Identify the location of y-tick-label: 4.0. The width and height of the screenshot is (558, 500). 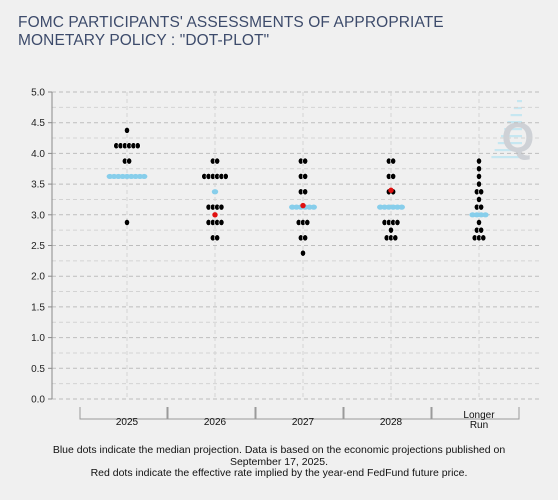
(38, 154).